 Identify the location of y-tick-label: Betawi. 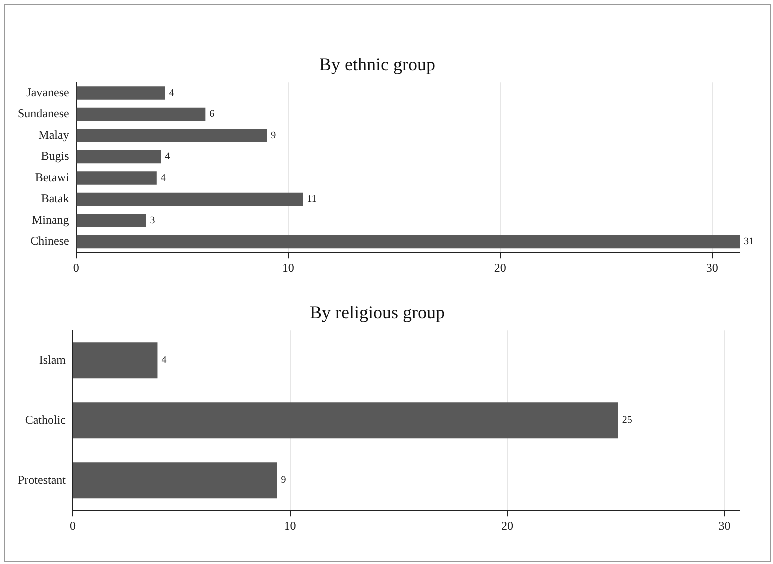
(52, 177).